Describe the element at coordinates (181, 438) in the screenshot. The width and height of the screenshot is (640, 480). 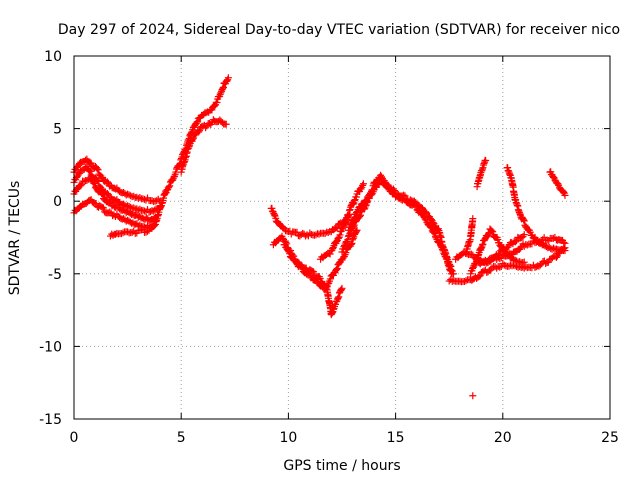
I see `x-tick-label: 5` at that location.